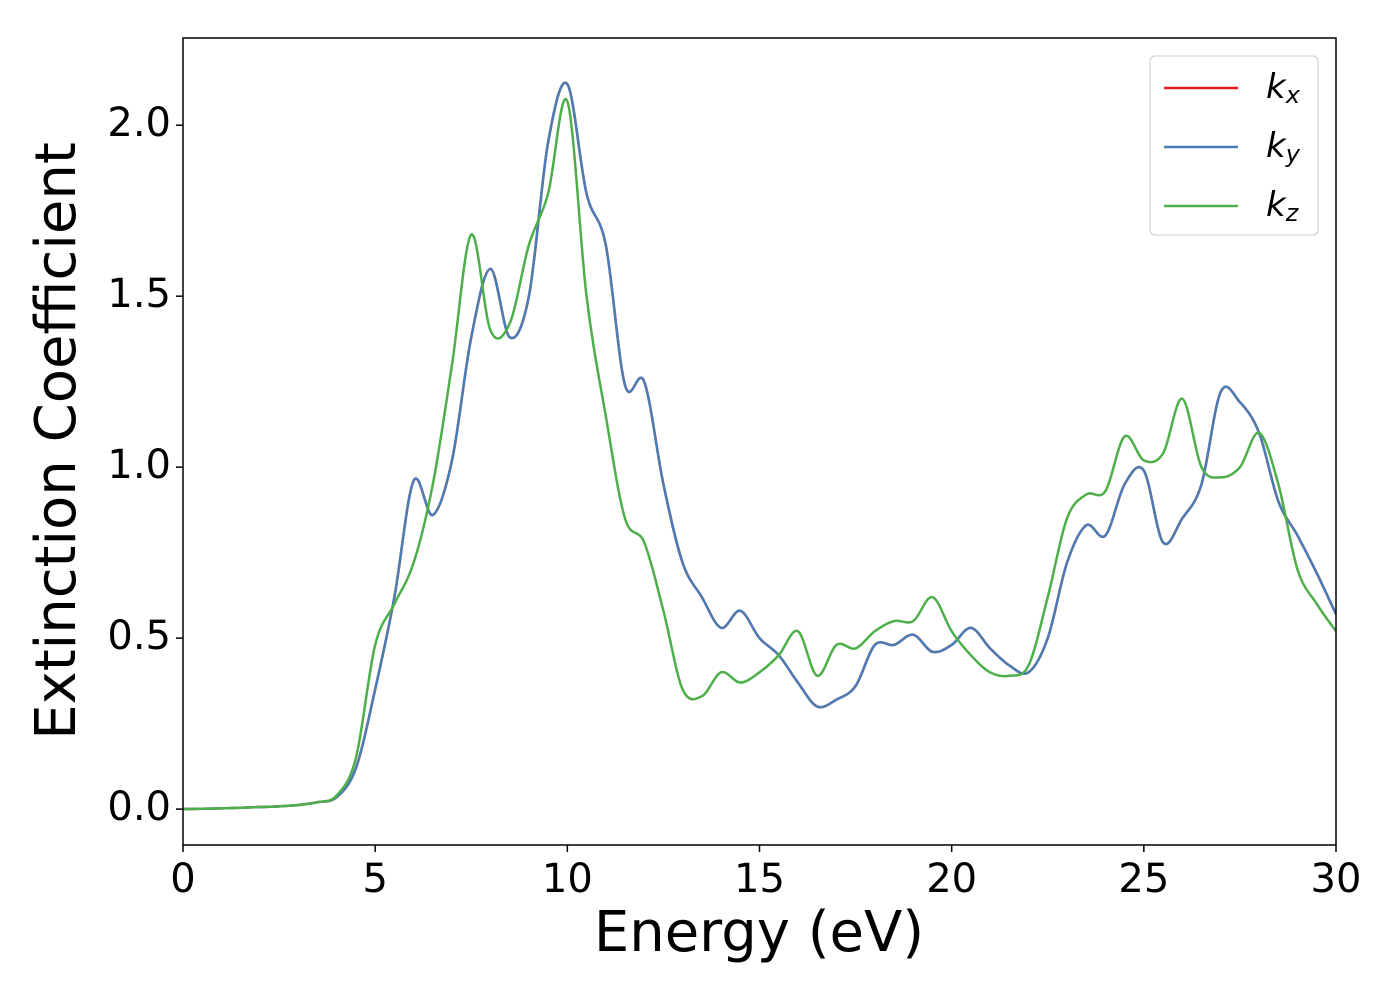  Describe the element at coordinates (139, 636) in the screenshot. I see `y-tick-label: 0.5` at that location.